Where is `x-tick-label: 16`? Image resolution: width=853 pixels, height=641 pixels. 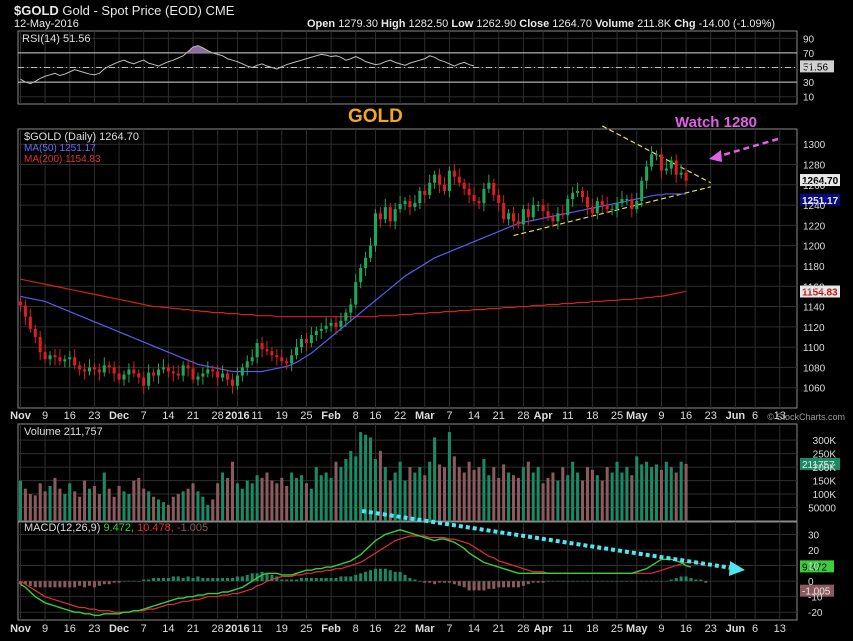
x-tick-label: 16 is located at coordinates (686, 416).